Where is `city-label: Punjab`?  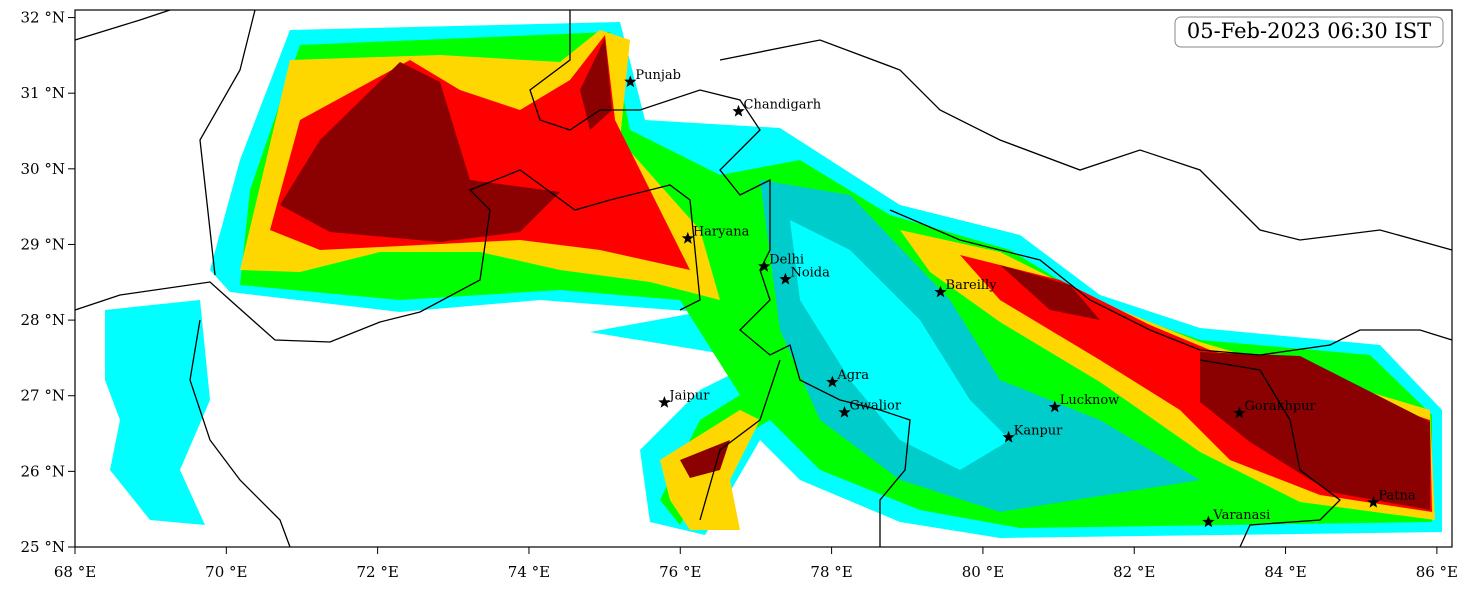 city-label: Punjab is located at coordinates (658, 75).